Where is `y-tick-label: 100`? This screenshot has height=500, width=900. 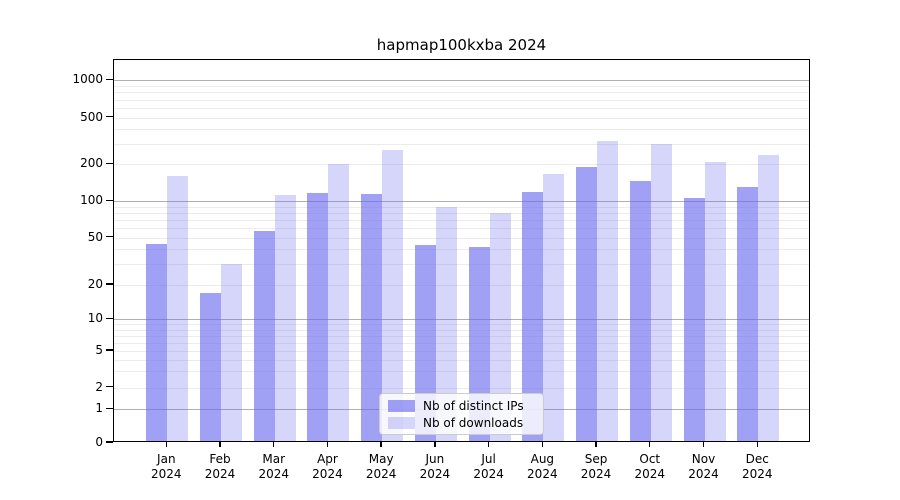
y-tick-label: 100 is located at coordinates (91, 200).